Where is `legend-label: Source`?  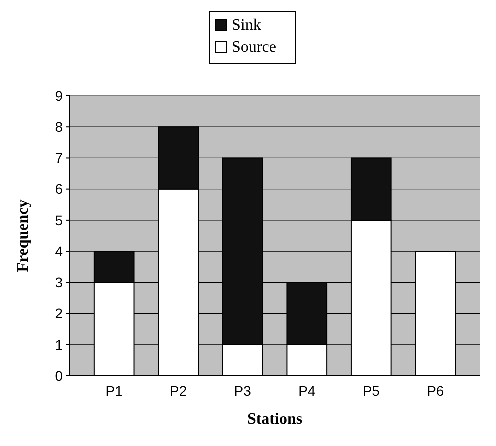
legend-label: Source is located at coordinates (254, 47).